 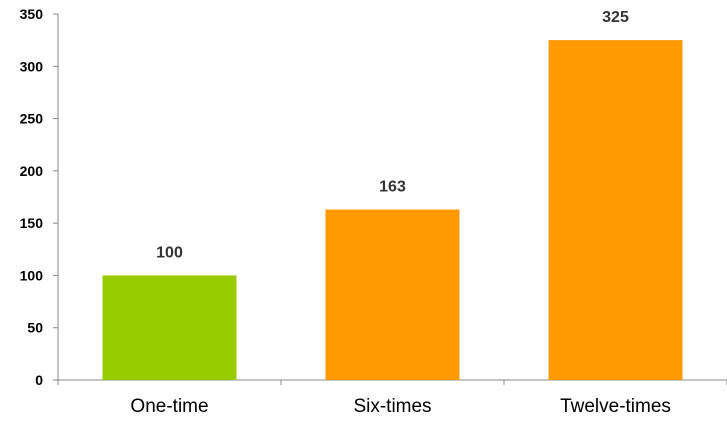 What do you see at coordinates (169, 252) in the screenshot?
I see `data-label: 100` at bounding box center [169, 252].